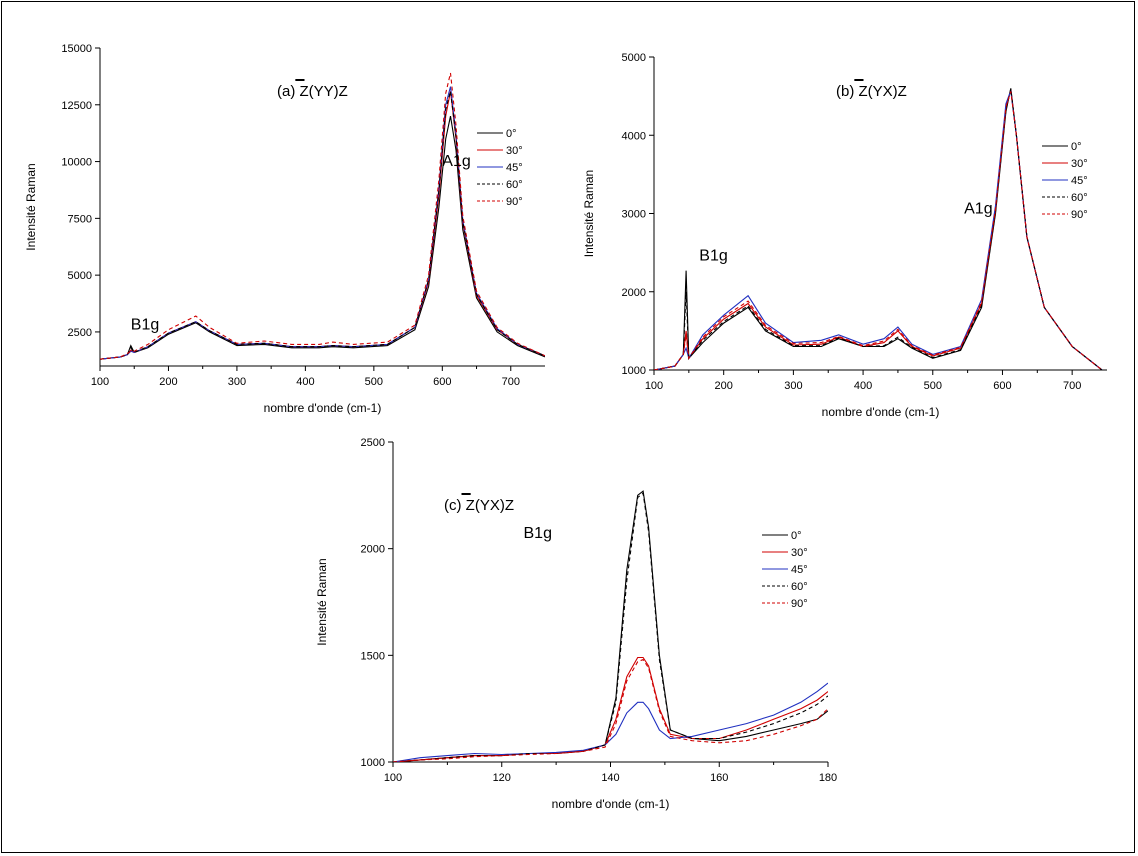 This screenshot has width=1138, height=856. I want to click on panel-title: (b) Z(YX)Z, so click(871, 91).